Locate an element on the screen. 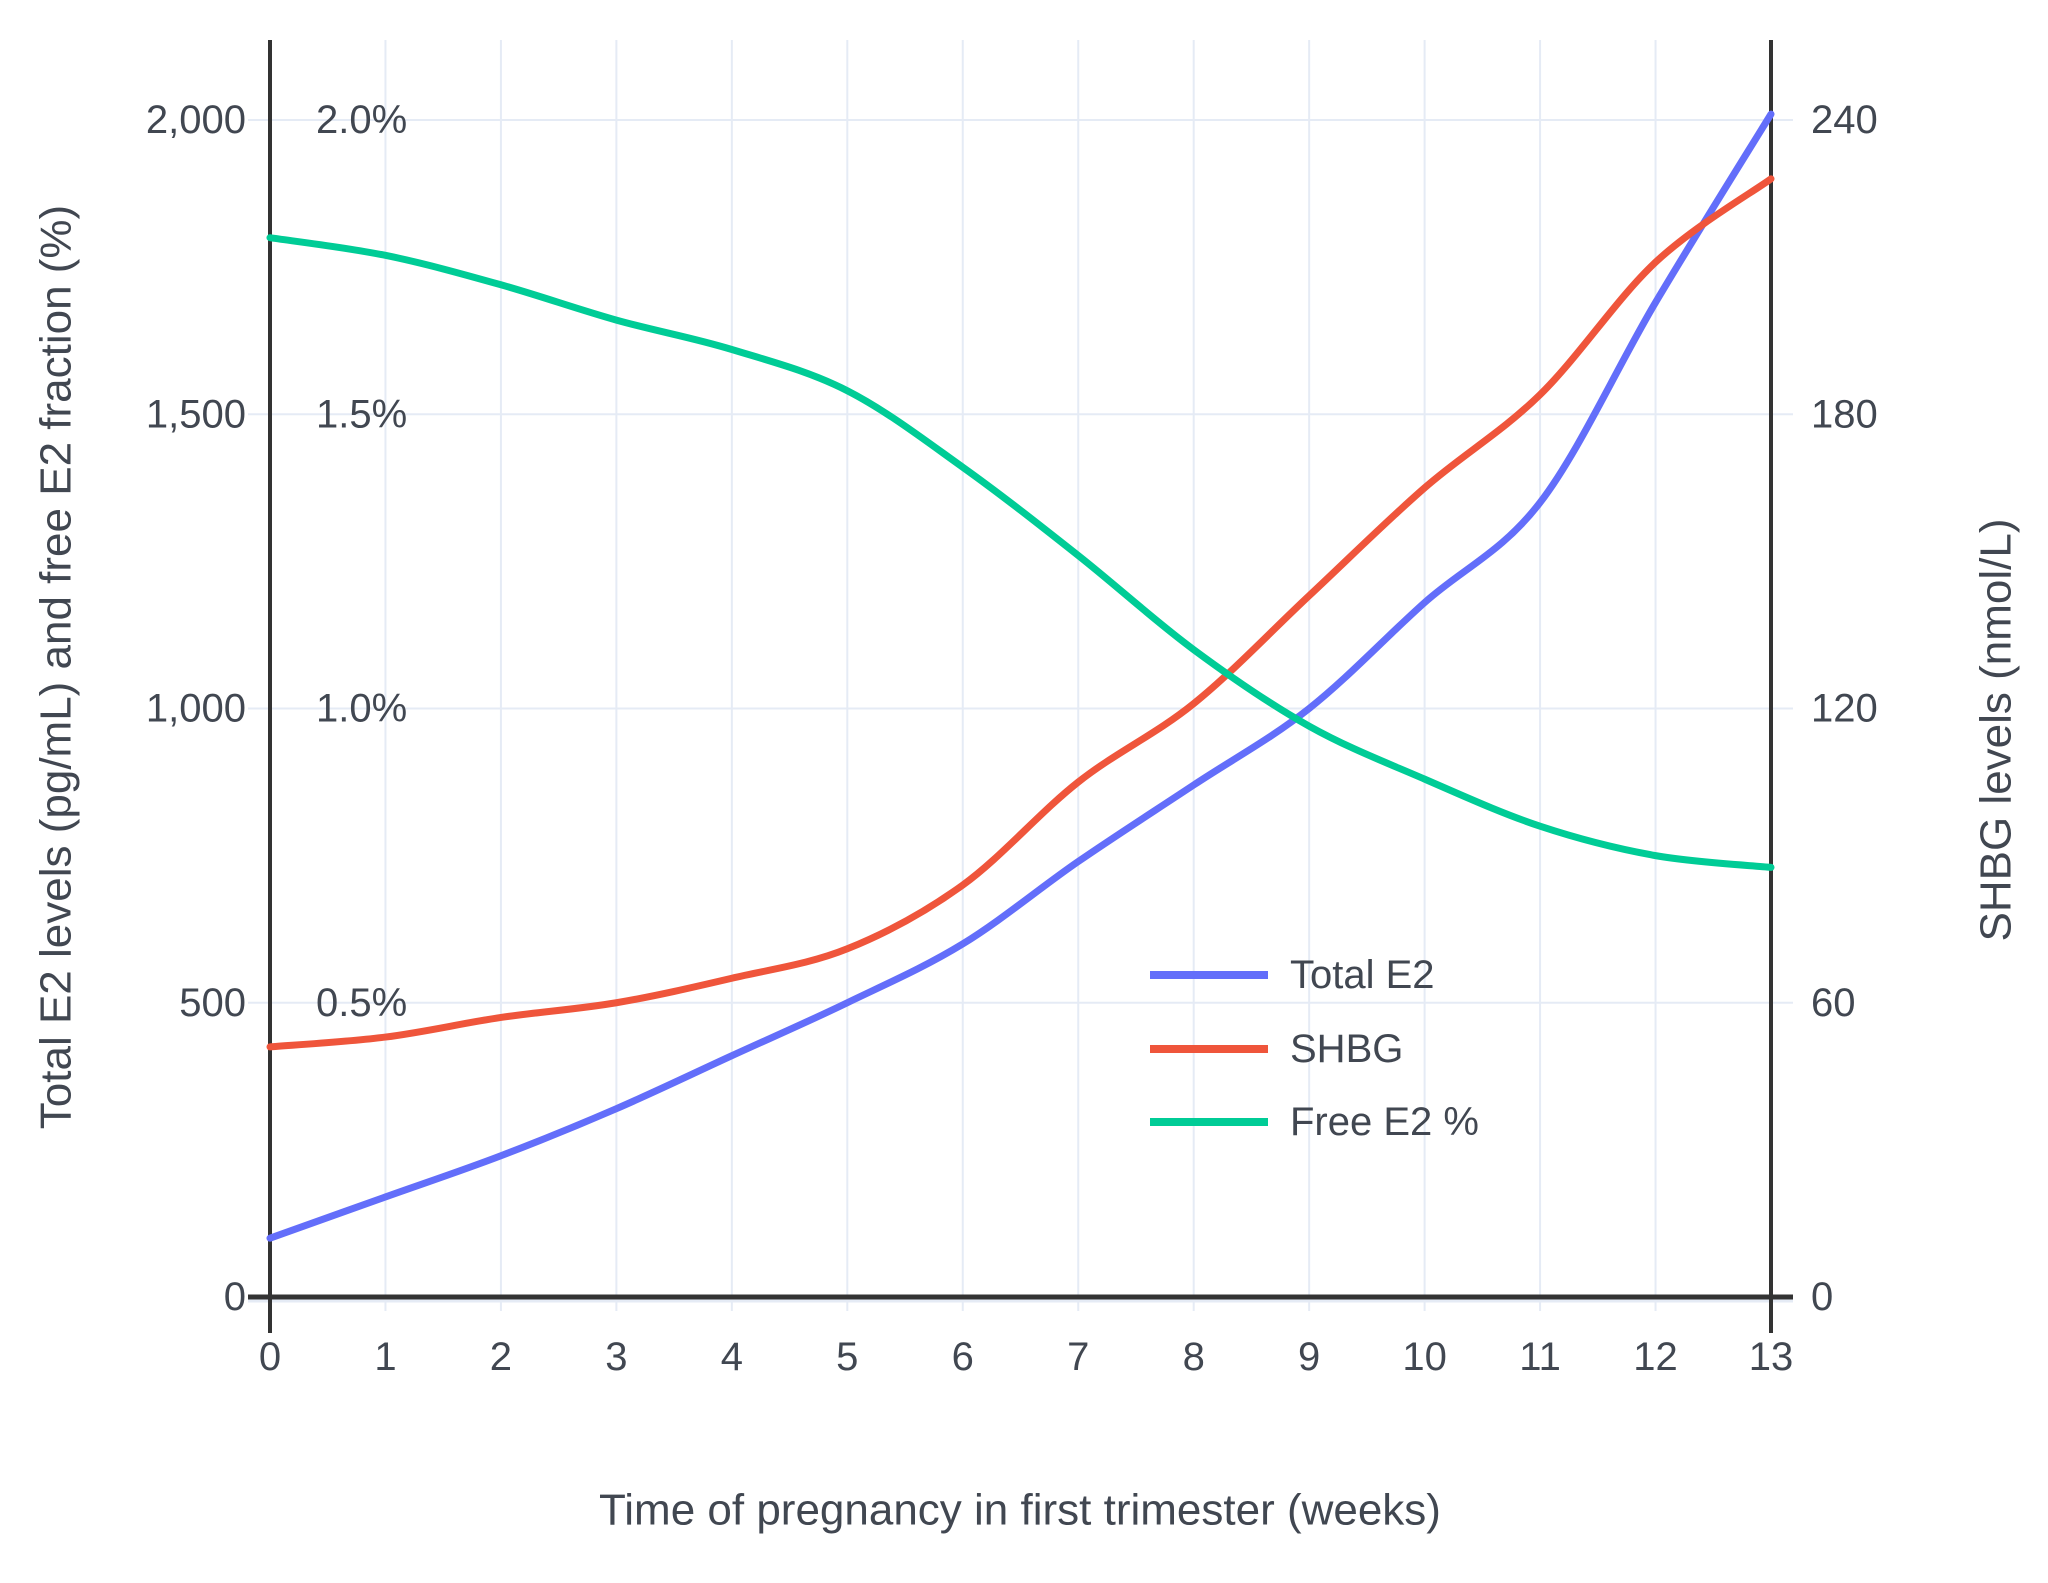 Image resolution: width=2048 pixels, height=1583 pixels. legend-item: Total E2 is located at coordinates (1292, 975).